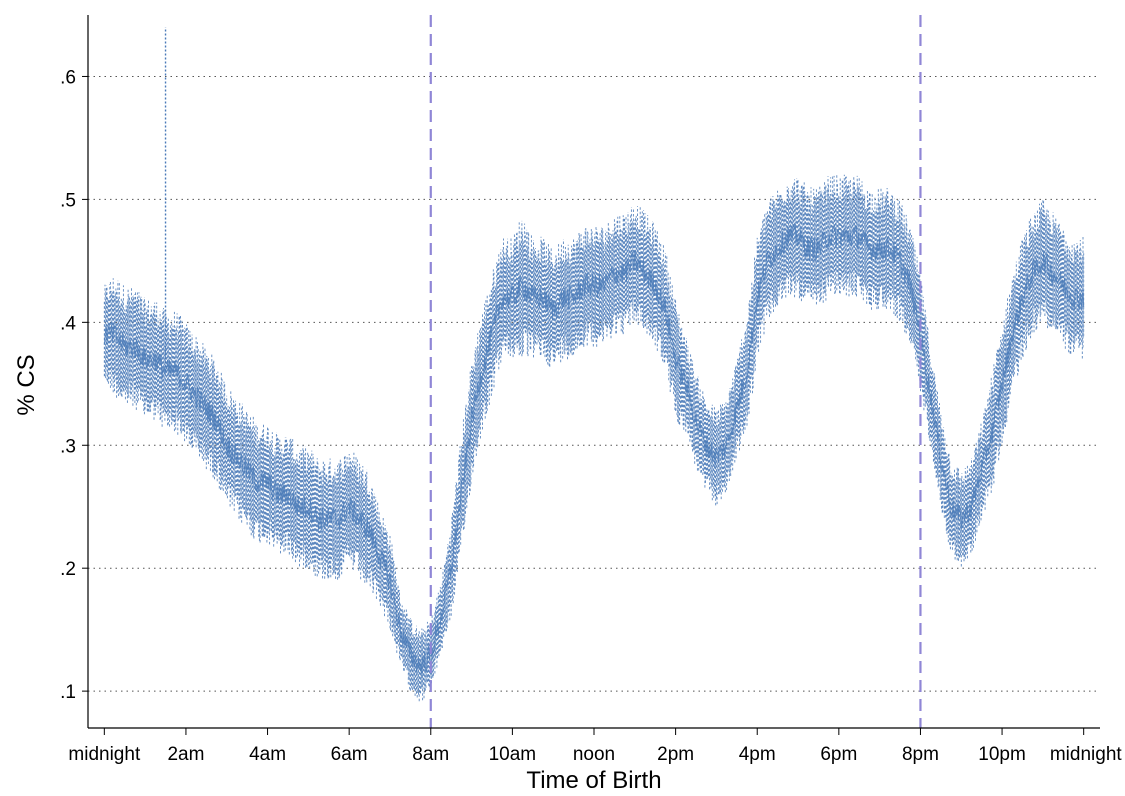 This screenshot has width=1125, height=796. I want to click on x-tick-label-3: 6am, so click(349, 754).